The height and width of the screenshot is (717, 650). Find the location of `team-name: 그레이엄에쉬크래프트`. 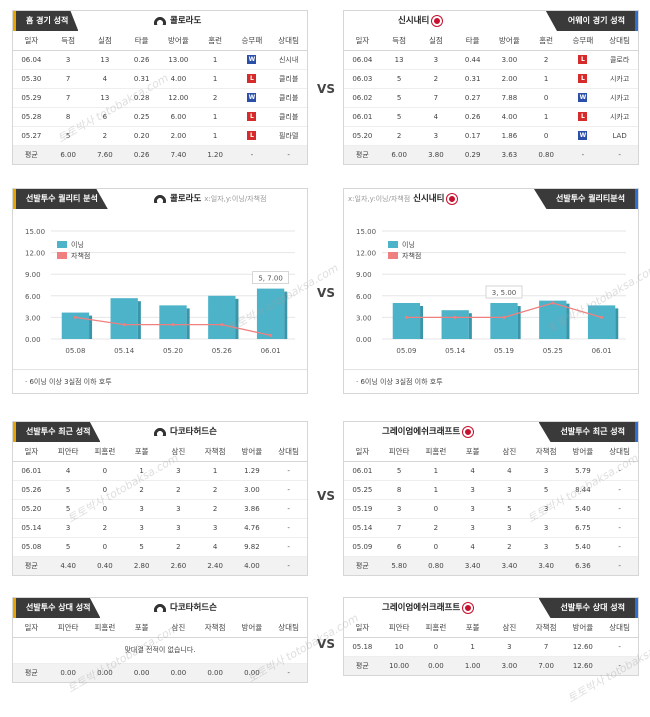

team-name: 그레이엄에쉬크래프트 is located at coordinates (429, 432).